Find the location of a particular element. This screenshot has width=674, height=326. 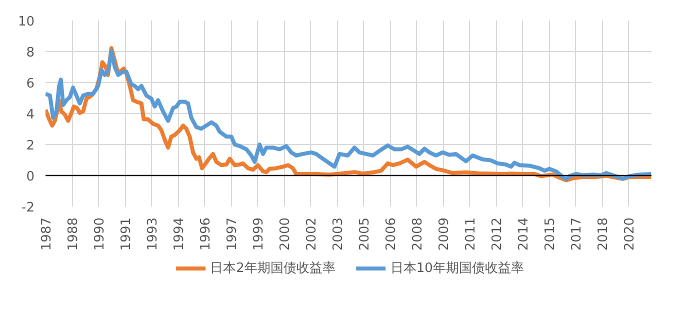

x-tick-label: 2020 is located at coordinates (630, 234).